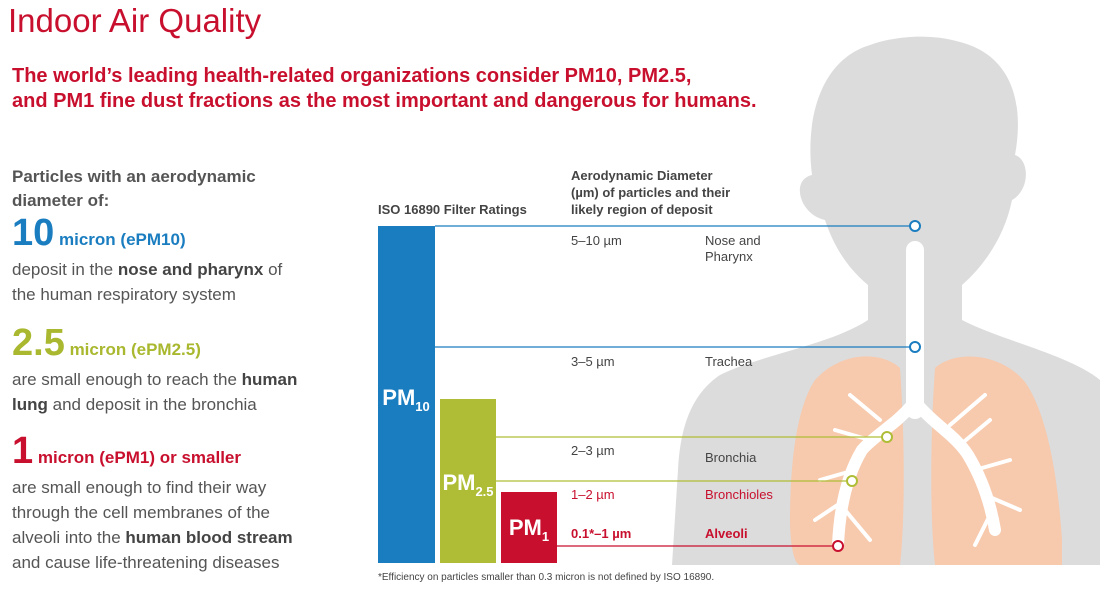 This screenshot has height=593, width=1100. Describe the element at coordinates (30, 404) in the screenshot. I see `emphasis: lung` at that location.